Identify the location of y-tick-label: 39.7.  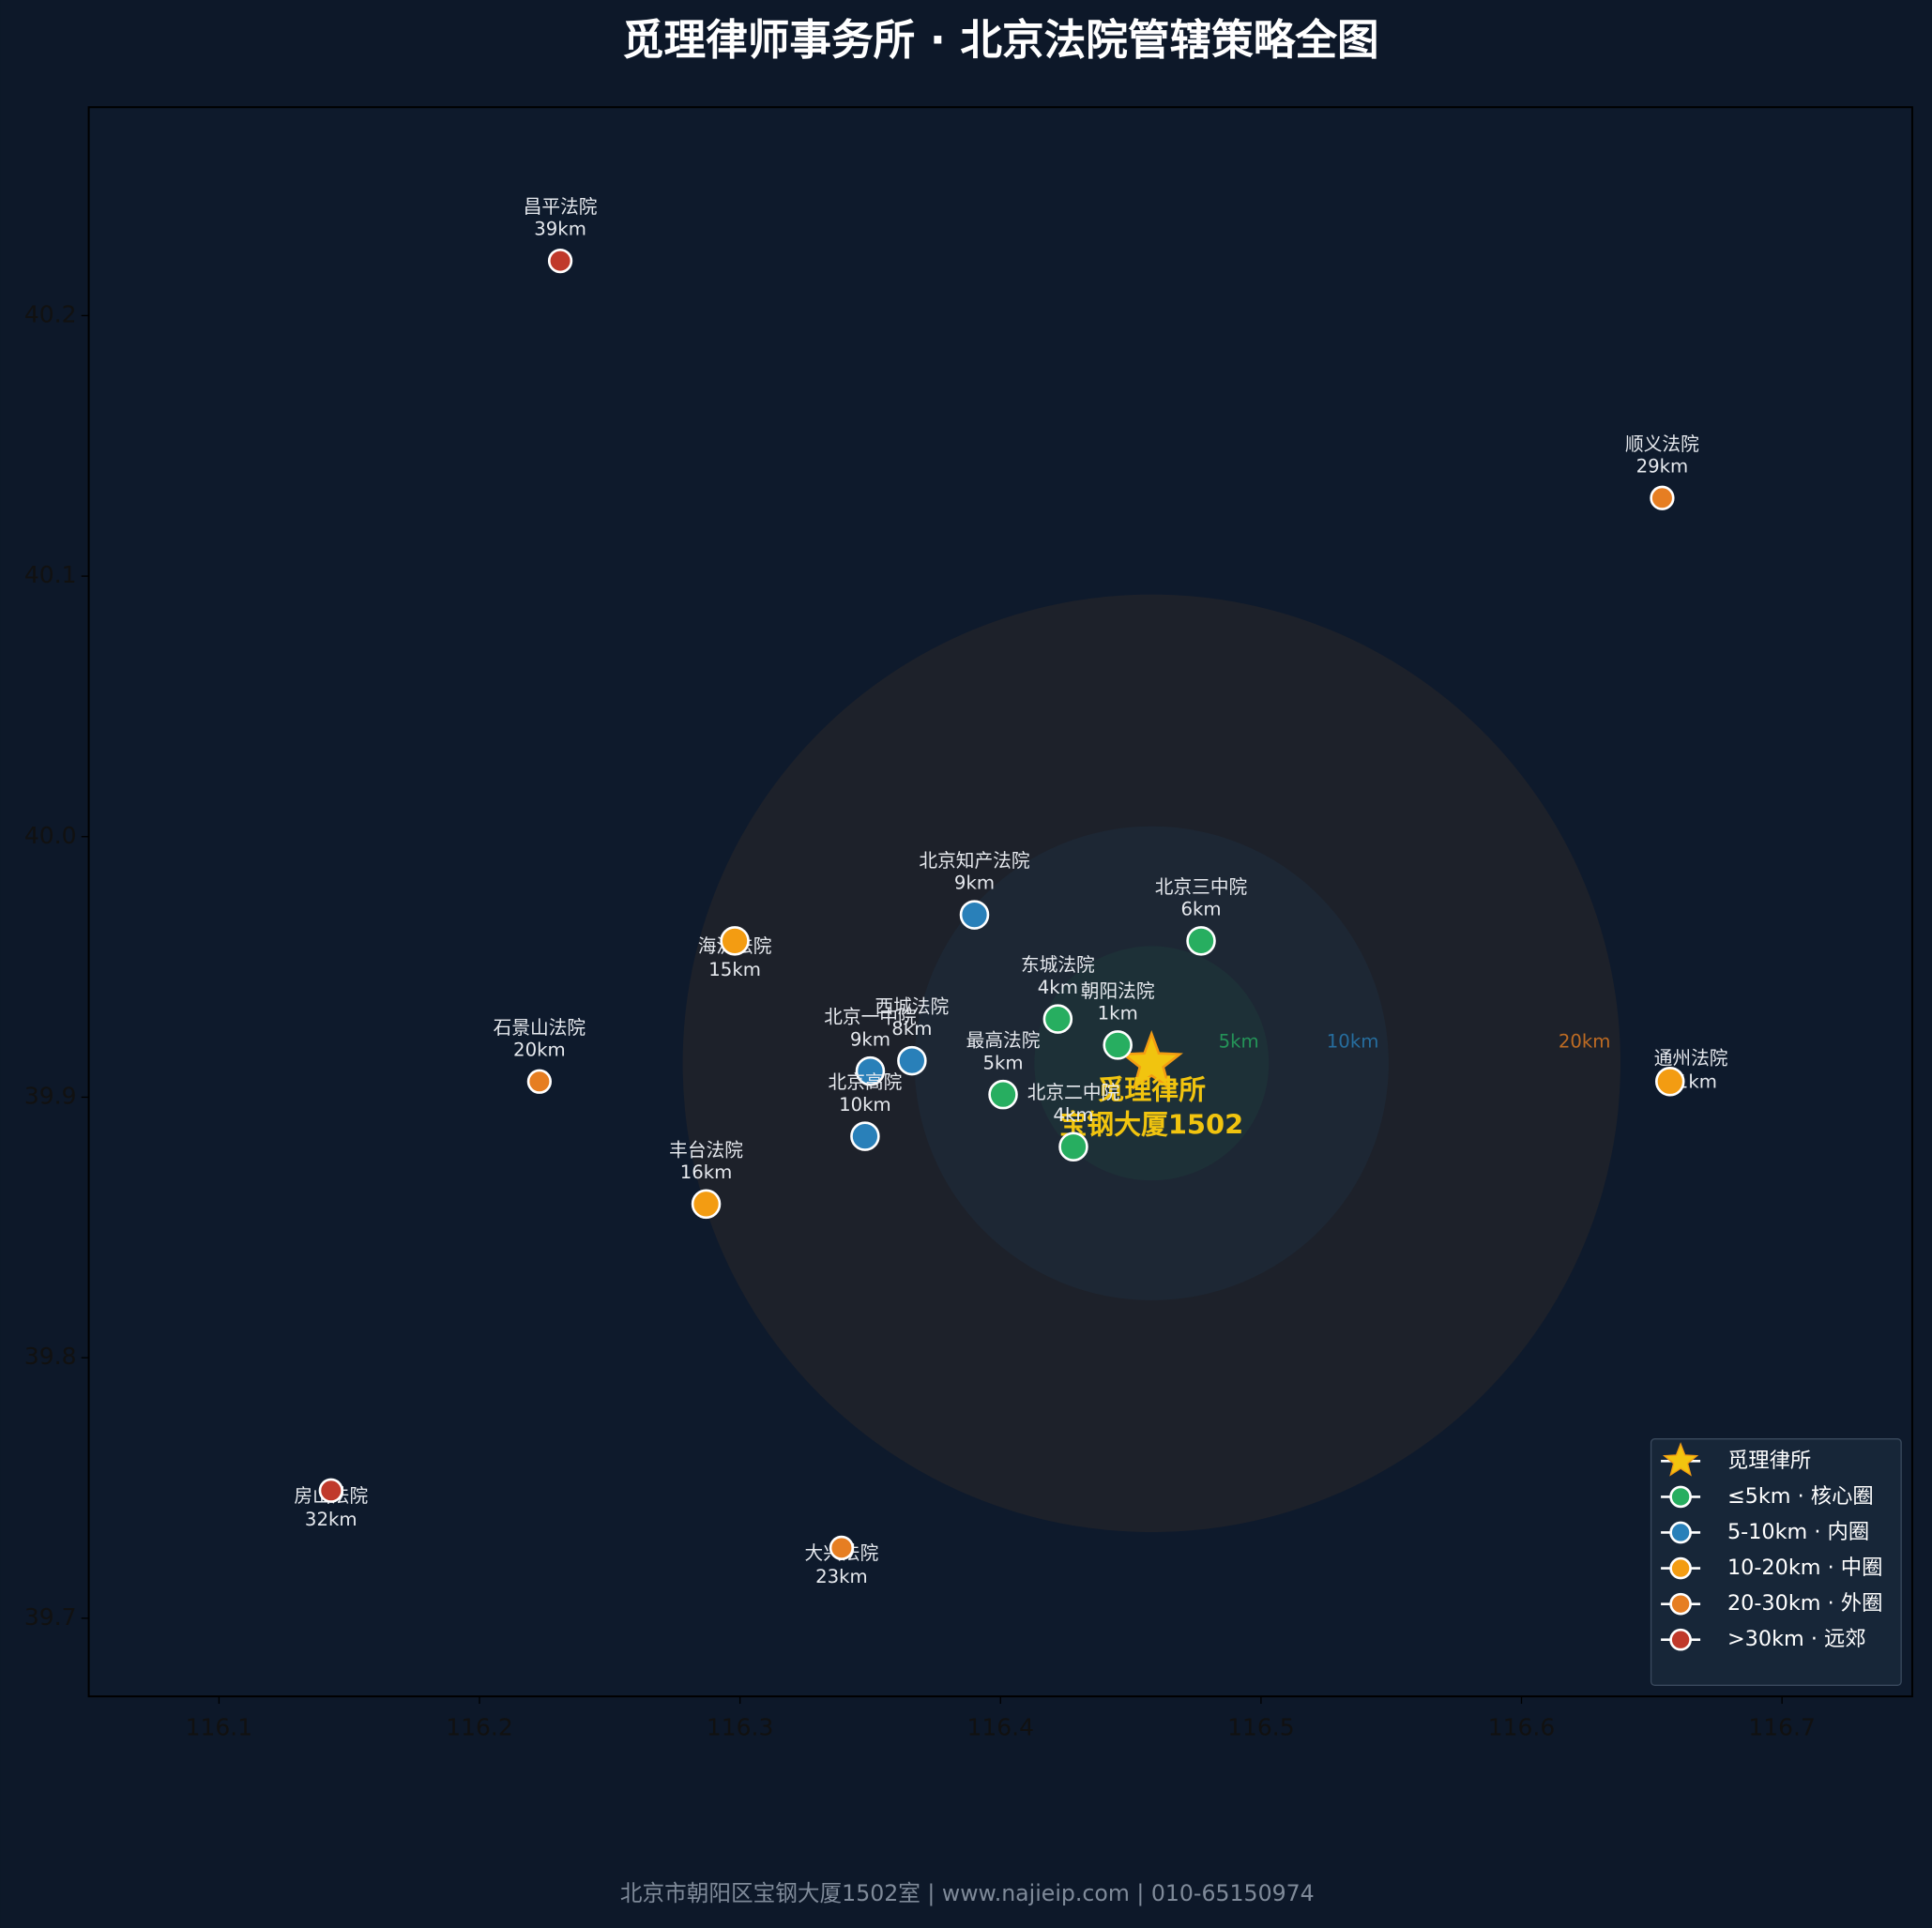
(50, 1617).